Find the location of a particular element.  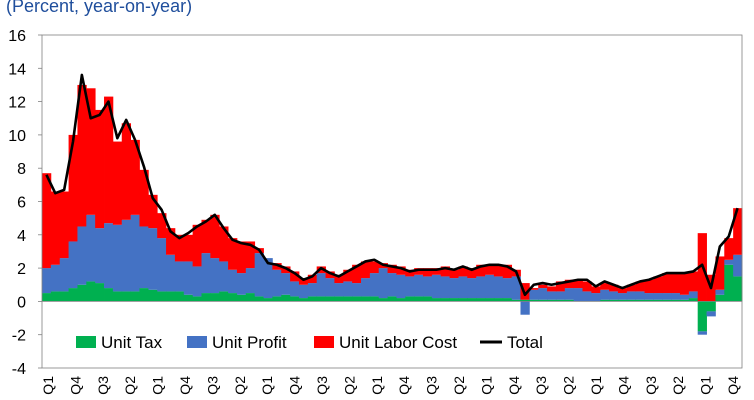

legend-label: Unit Tax is located at coordinates (132, 342).